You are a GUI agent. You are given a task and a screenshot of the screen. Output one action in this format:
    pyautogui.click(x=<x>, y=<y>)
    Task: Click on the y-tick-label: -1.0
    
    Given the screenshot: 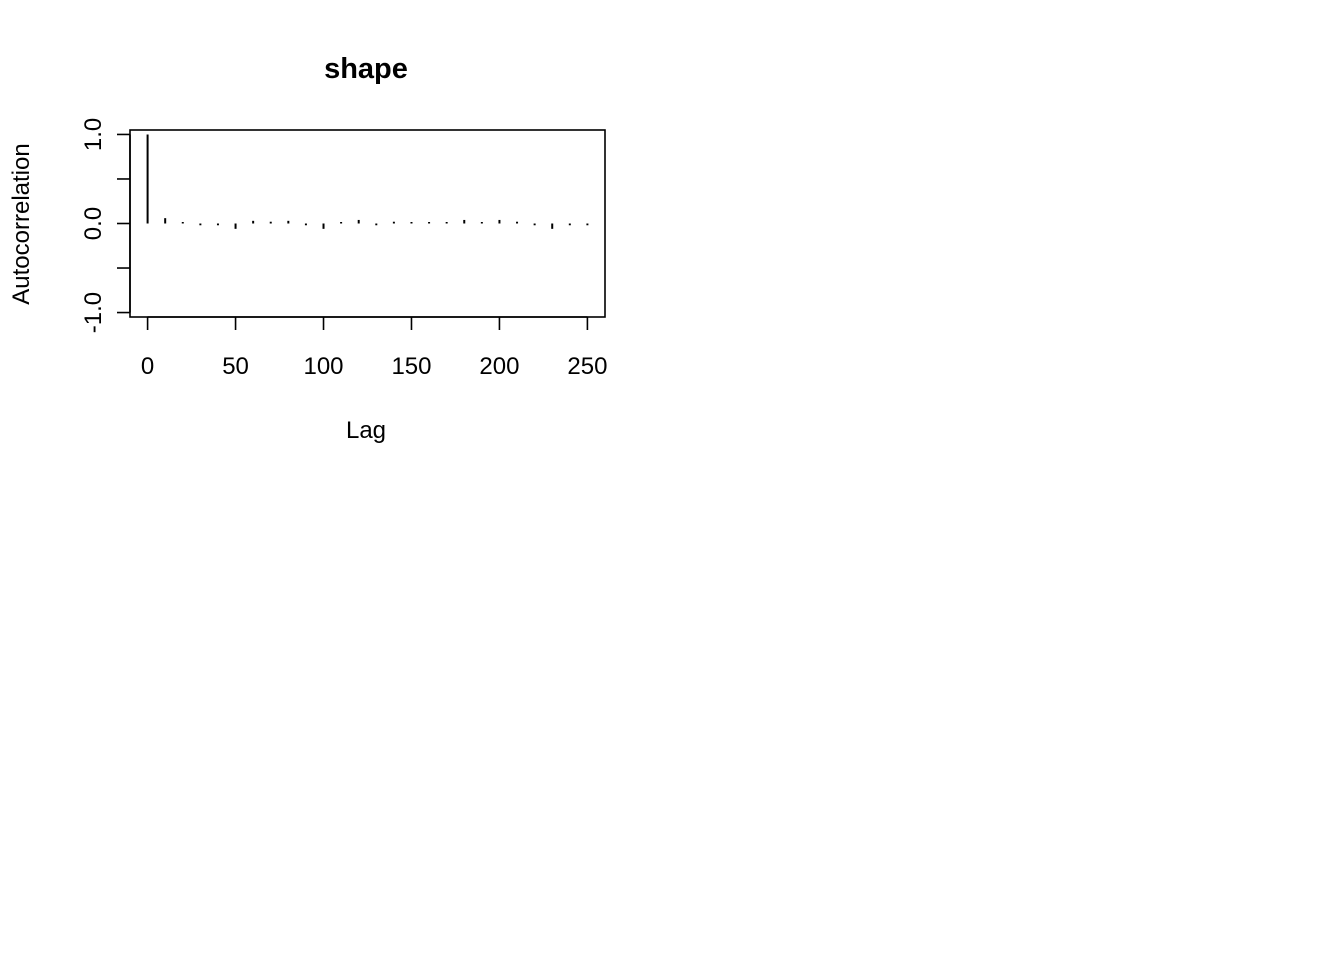 What is the action you would take?
    pyautogui.click(x=93, y=312)
    